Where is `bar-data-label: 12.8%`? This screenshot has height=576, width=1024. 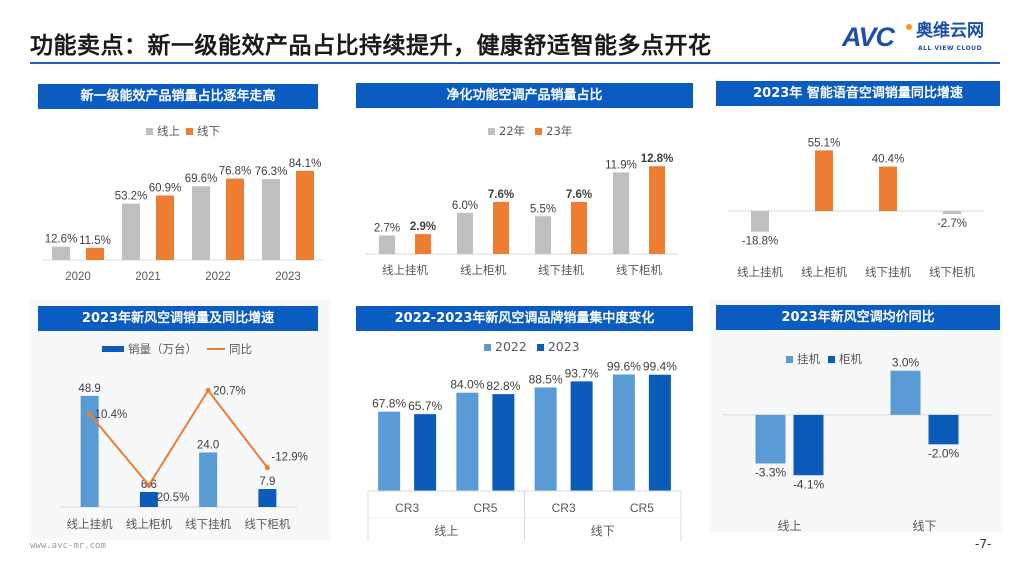 bar-data-label: 12.8% is located at coordinates (657, 159).